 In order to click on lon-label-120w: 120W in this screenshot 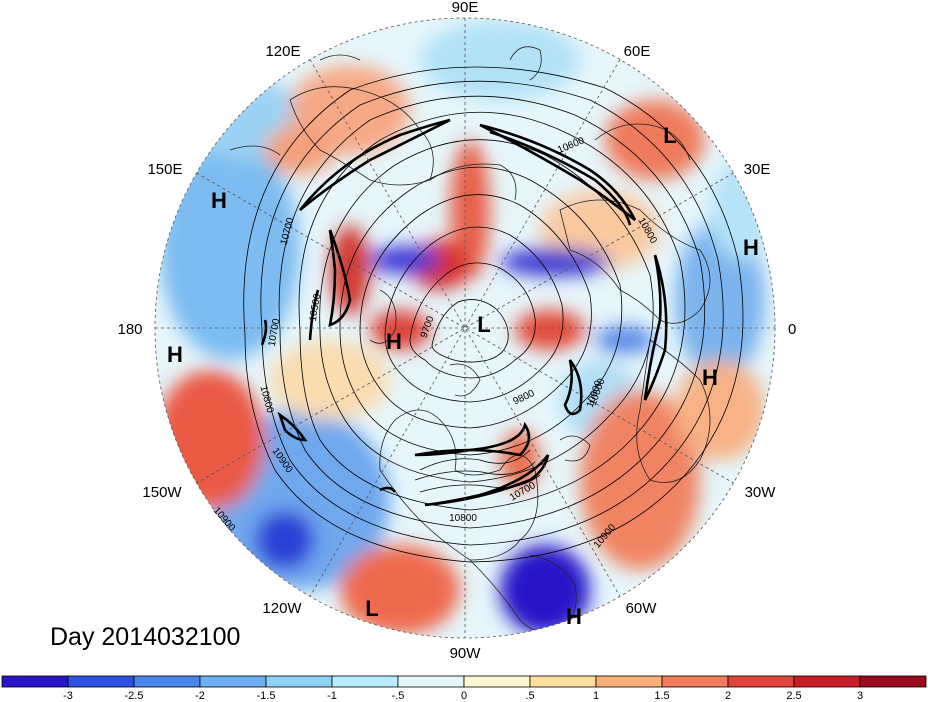, I will do `click(282, 608)`.